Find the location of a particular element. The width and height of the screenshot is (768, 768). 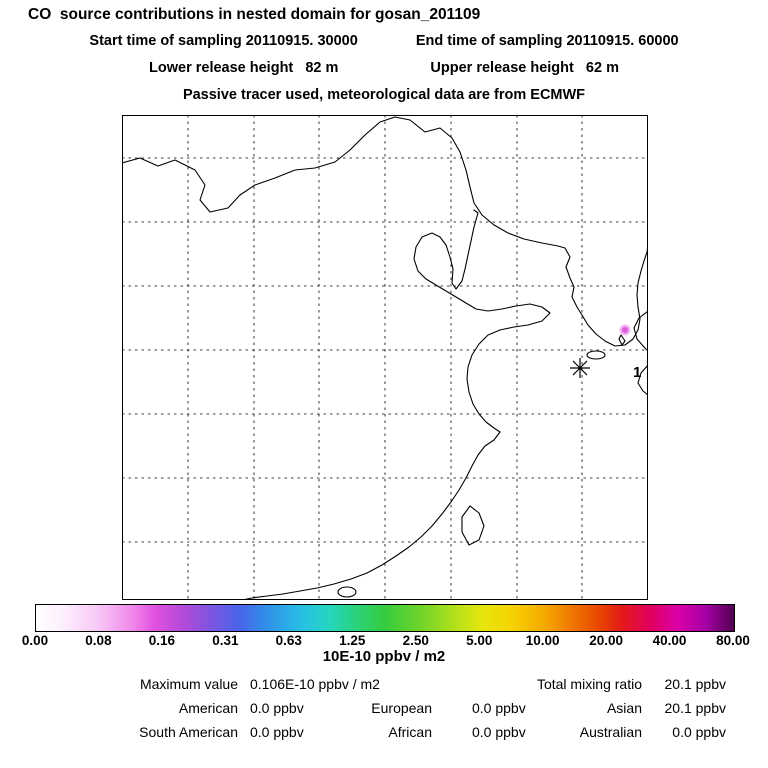

max-value: 0.106E-10 ppbv / m2 is located at coordinates (315, 684).